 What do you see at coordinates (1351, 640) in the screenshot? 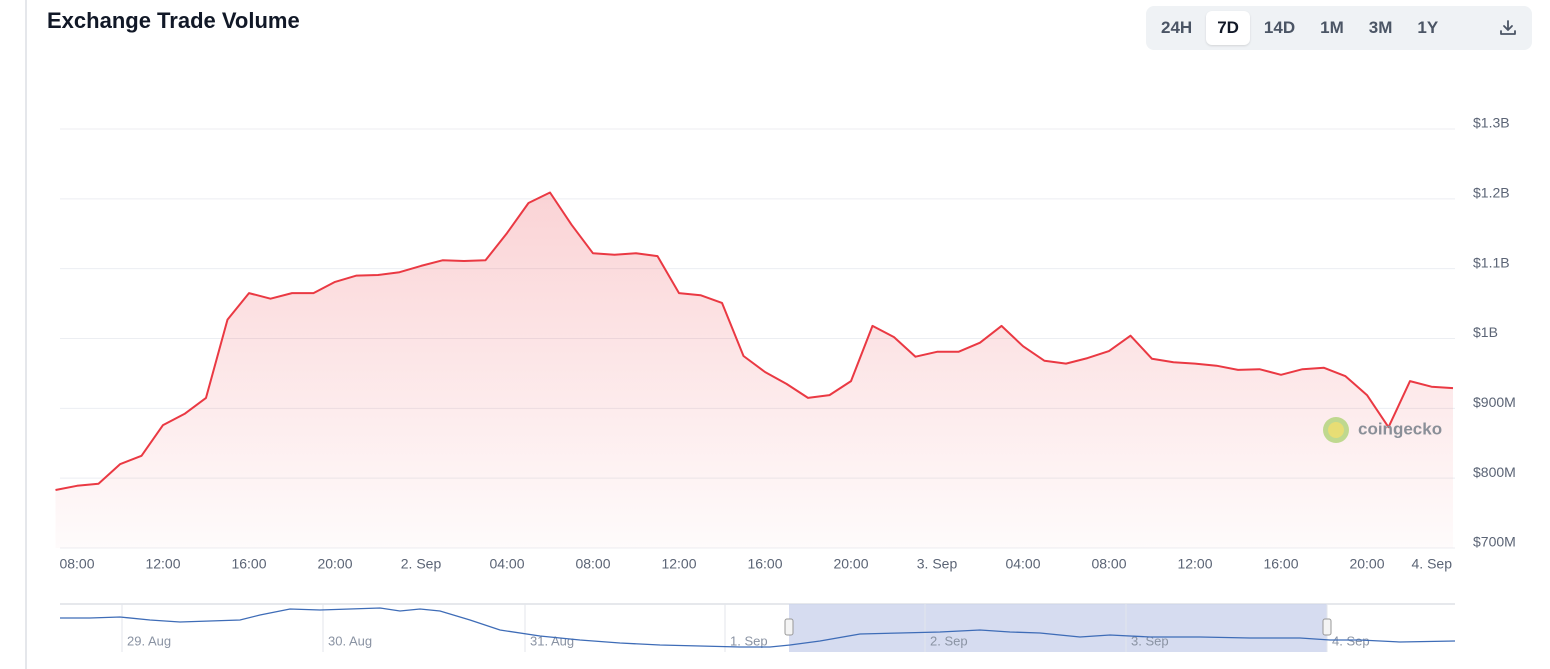
I see `navigator-label: 4. Sep` at bounding box center [1351, 640].